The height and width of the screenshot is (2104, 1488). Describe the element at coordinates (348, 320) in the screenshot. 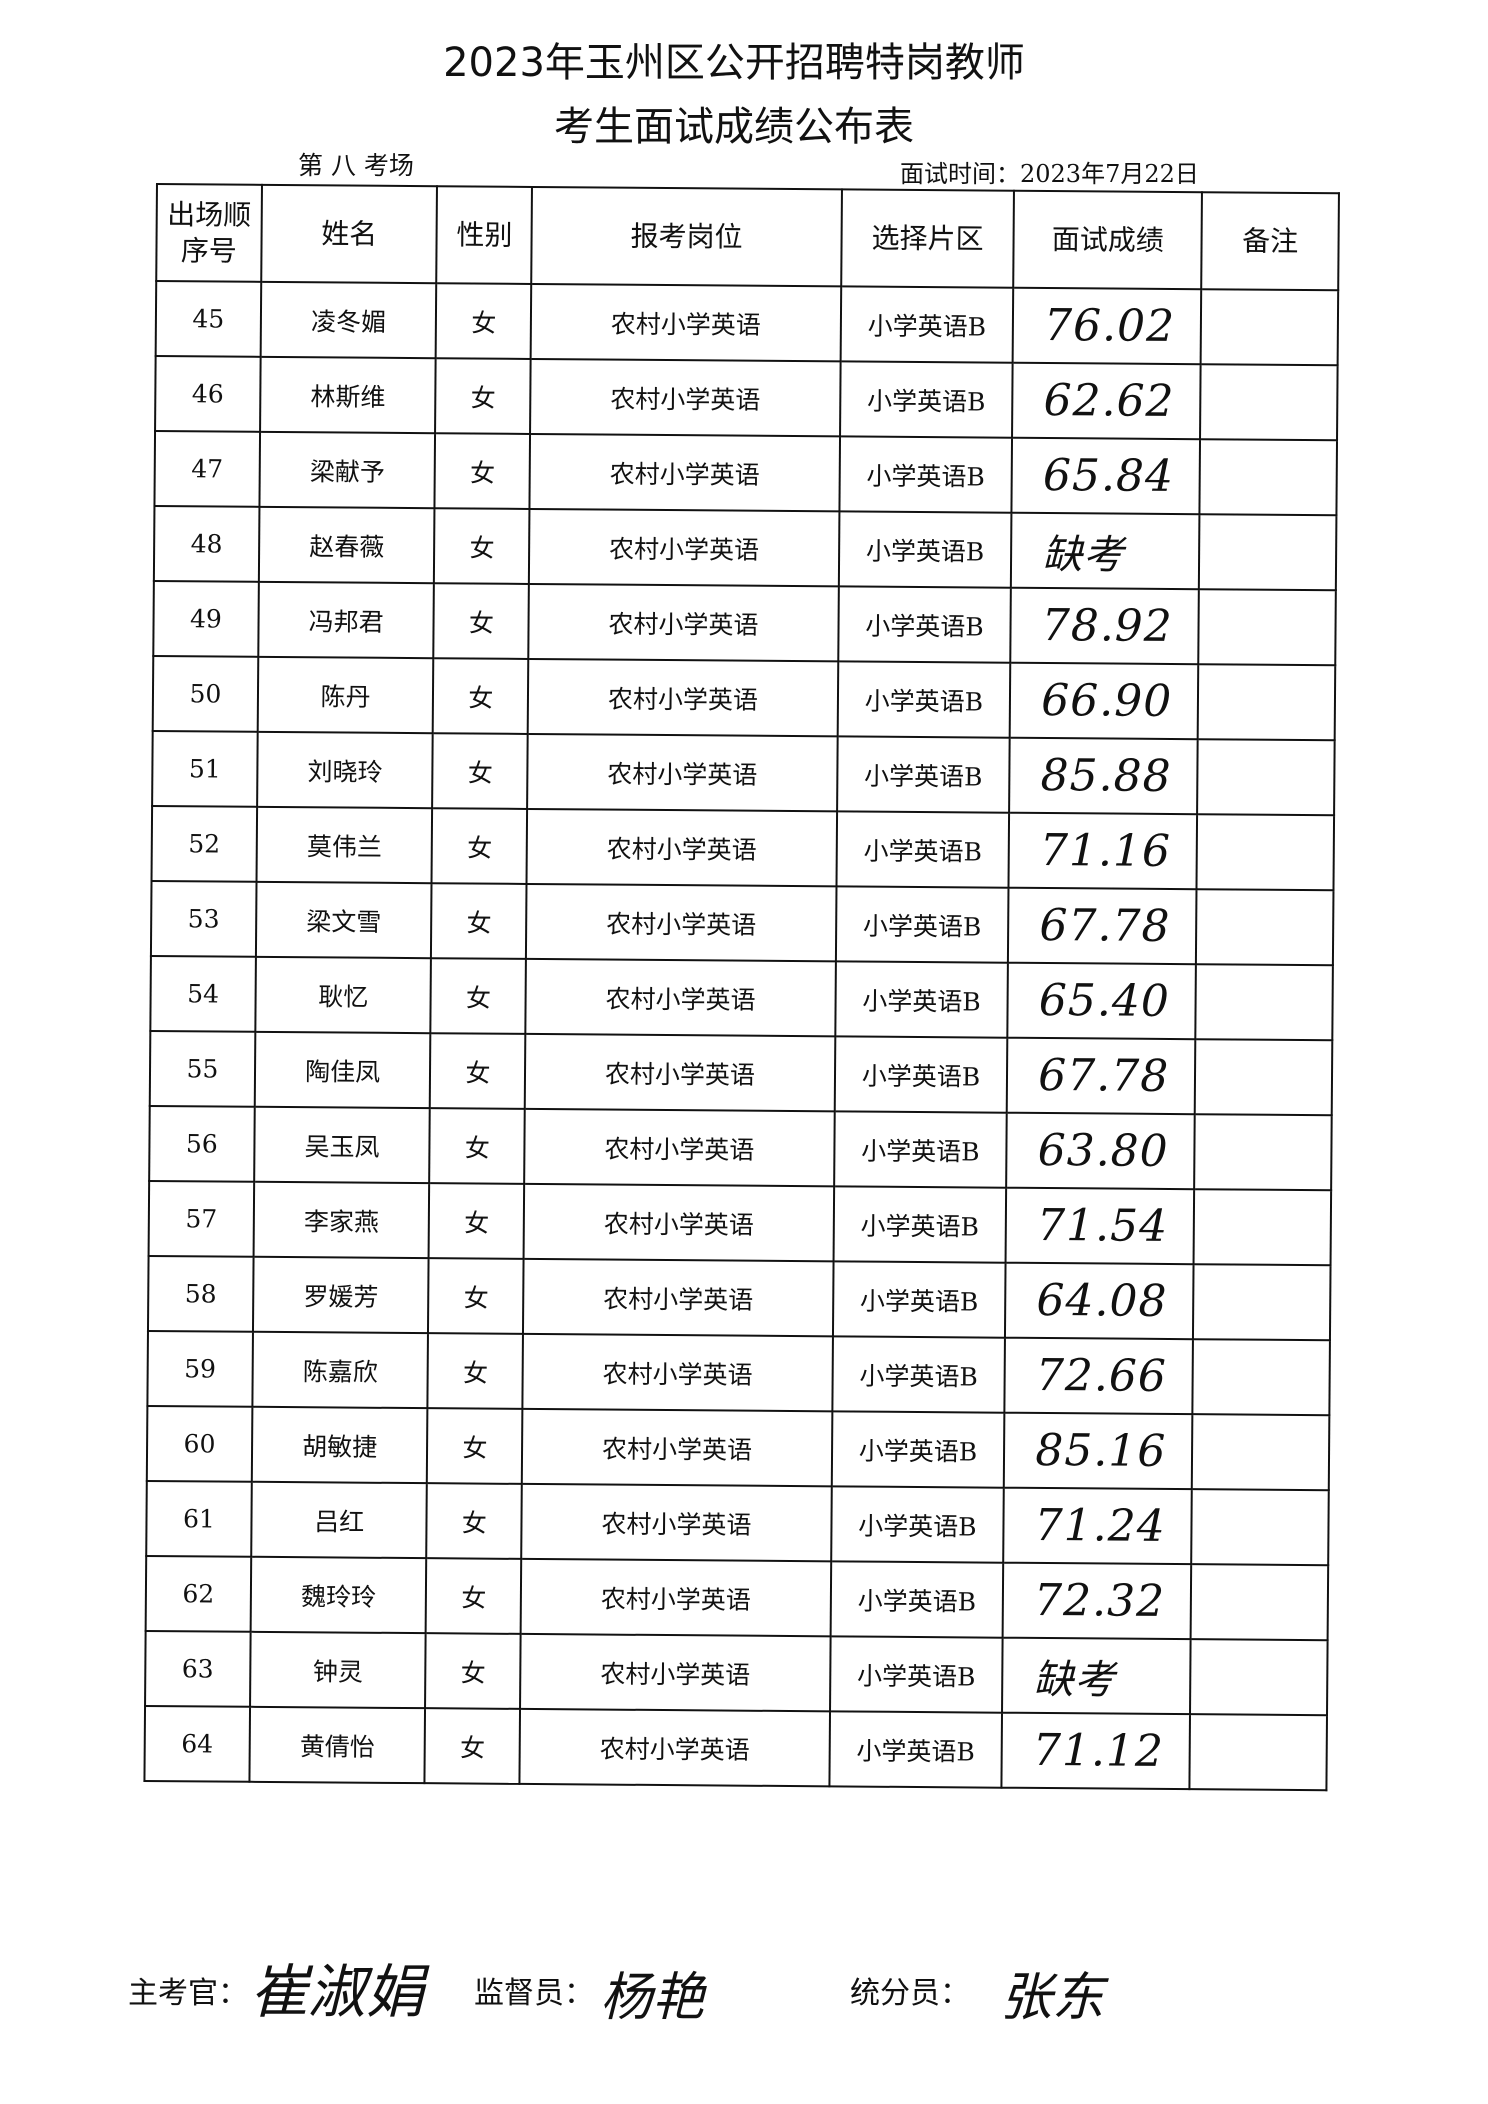

I see `cell-name: 凌冬媚` at that location.